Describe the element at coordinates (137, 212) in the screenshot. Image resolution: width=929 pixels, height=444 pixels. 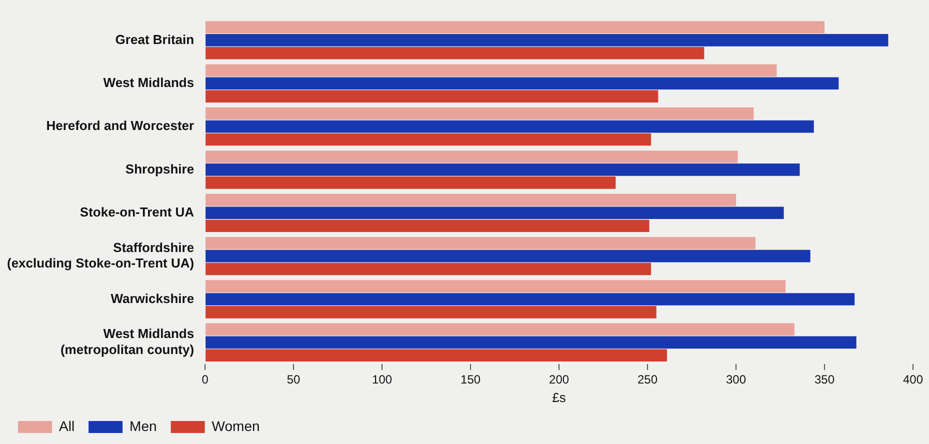
I see `y-tick-label: Stoke-on-Trent UA` at that location.